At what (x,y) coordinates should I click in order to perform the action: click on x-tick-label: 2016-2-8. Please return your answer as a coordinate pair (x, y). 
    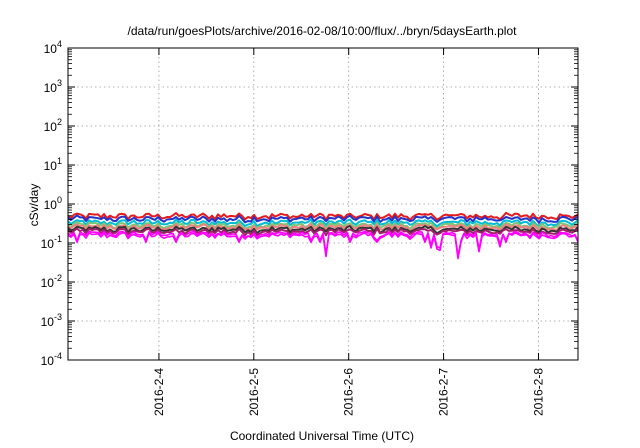
    Looking at the image, I should click on (538, 392).